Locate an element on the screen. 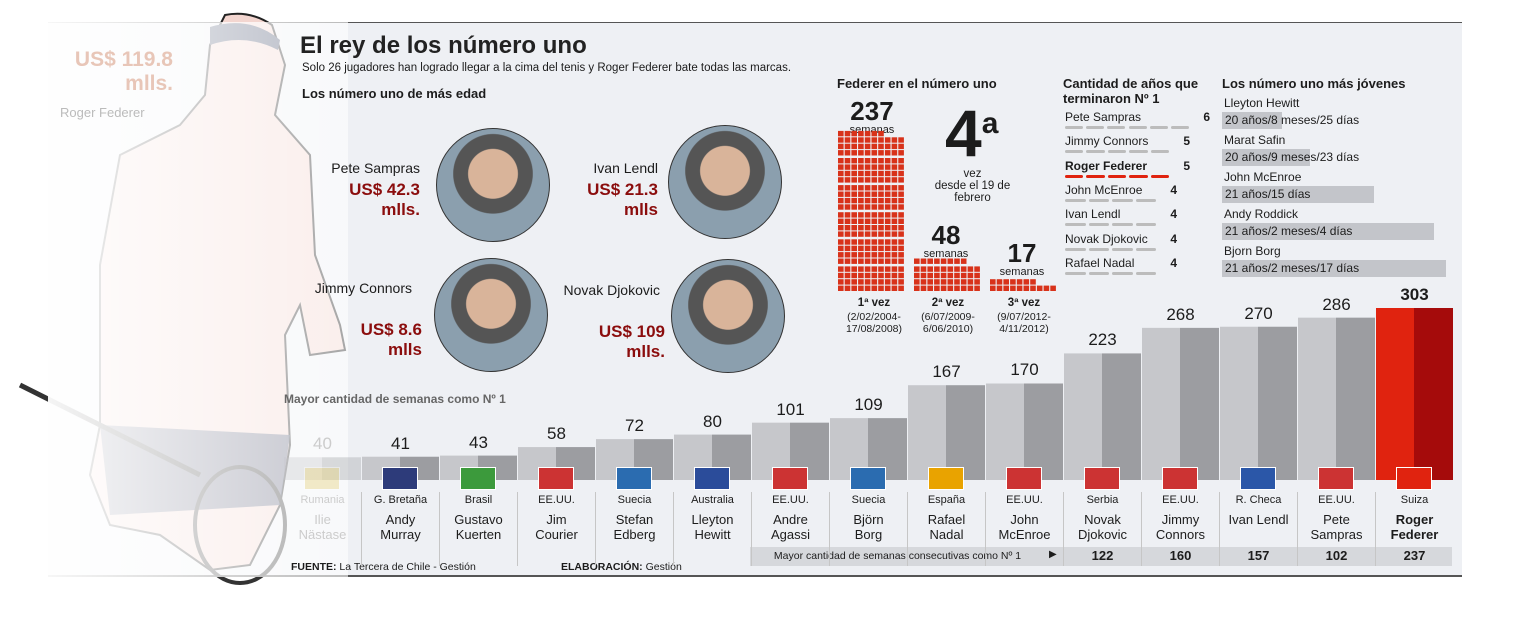 This screenshot has width=1513, height=622. country-label: Suecia is located at coordinates (634, 500).